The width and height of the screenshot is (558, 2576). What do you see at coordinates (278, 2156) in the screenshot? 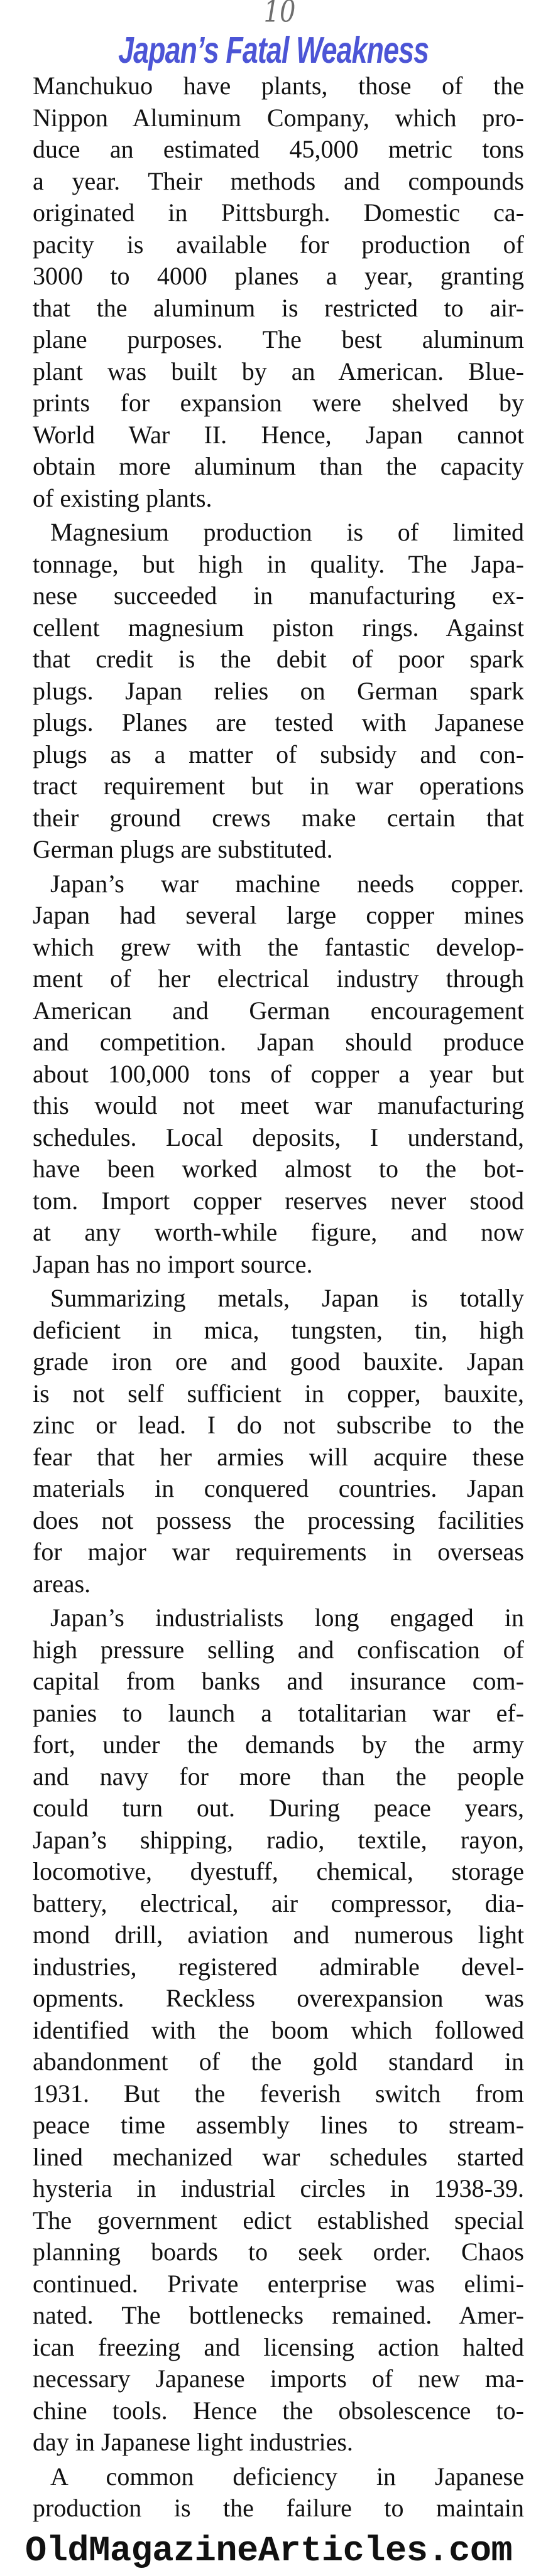
I see `text-line: lined mechanized war schedules started` at bounding box center [278, 2156].